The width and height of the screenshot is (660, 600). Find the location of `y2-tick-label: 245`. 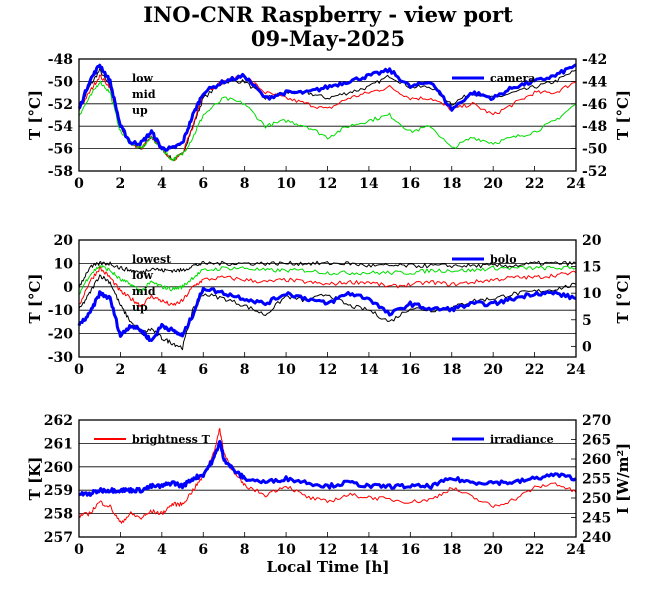

y2-tick-label: 245 is located at coordinates (596, 519).